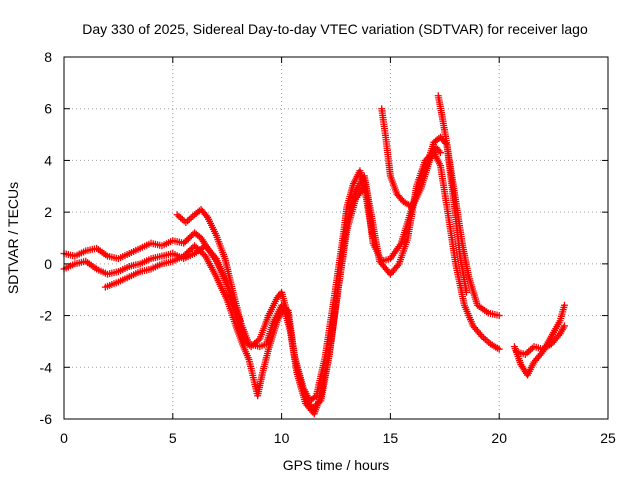 This screenshot has height=480, width=640. Describe the element at coordinates (48, 264) in the screenshot. I see `y-tick-label: 0` at that location.